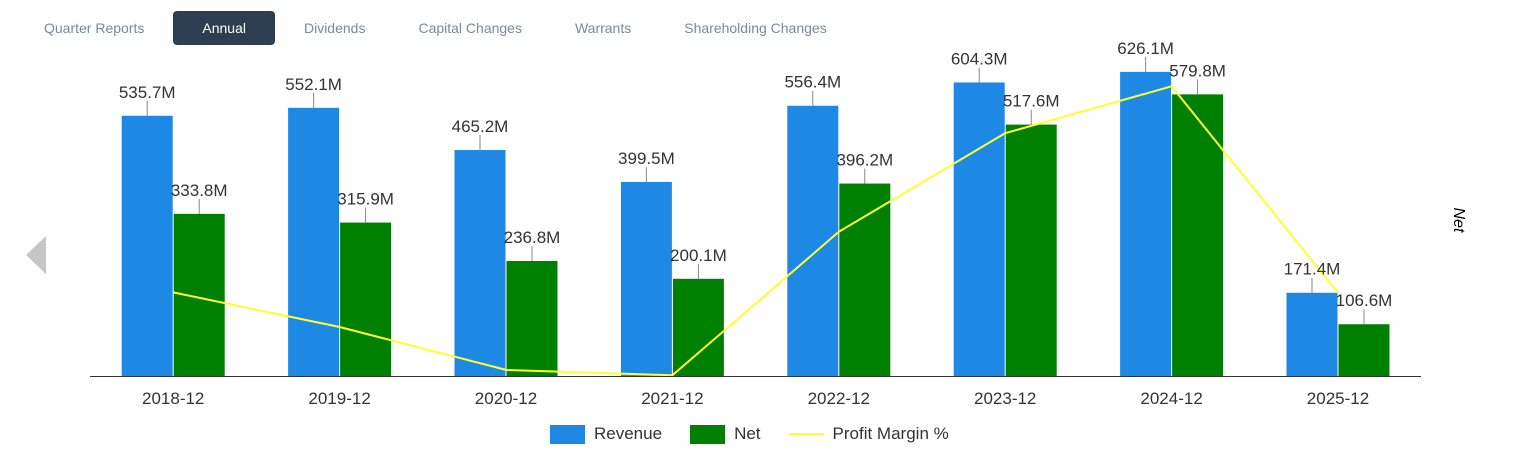  Describe the element at coordinates (224, 28) in the screenshot. I see `tab-annual: Annual` at that location.